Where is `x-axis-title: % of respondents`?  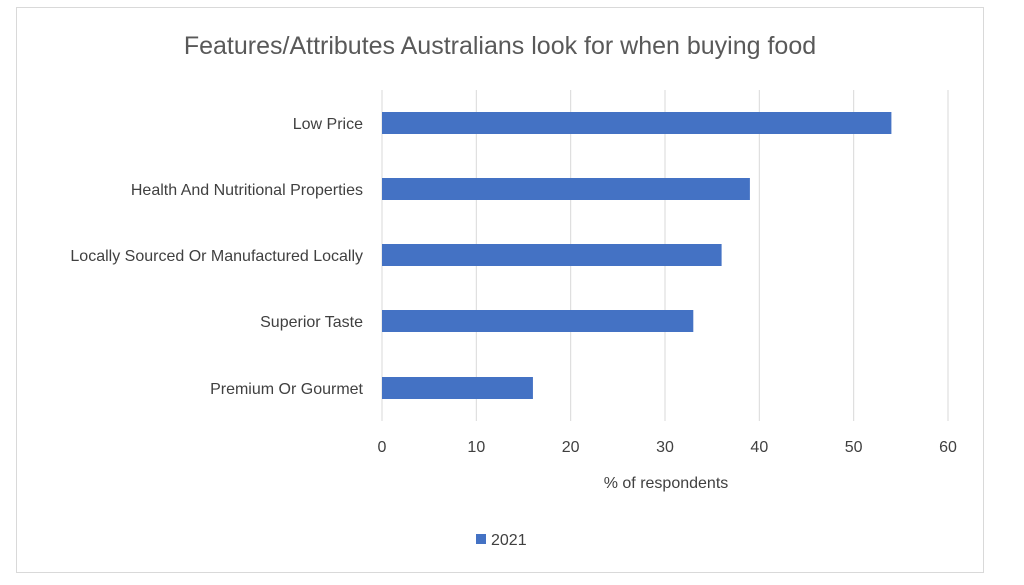
x-axis-title: % of respondents is located at coordinates (666, 483).